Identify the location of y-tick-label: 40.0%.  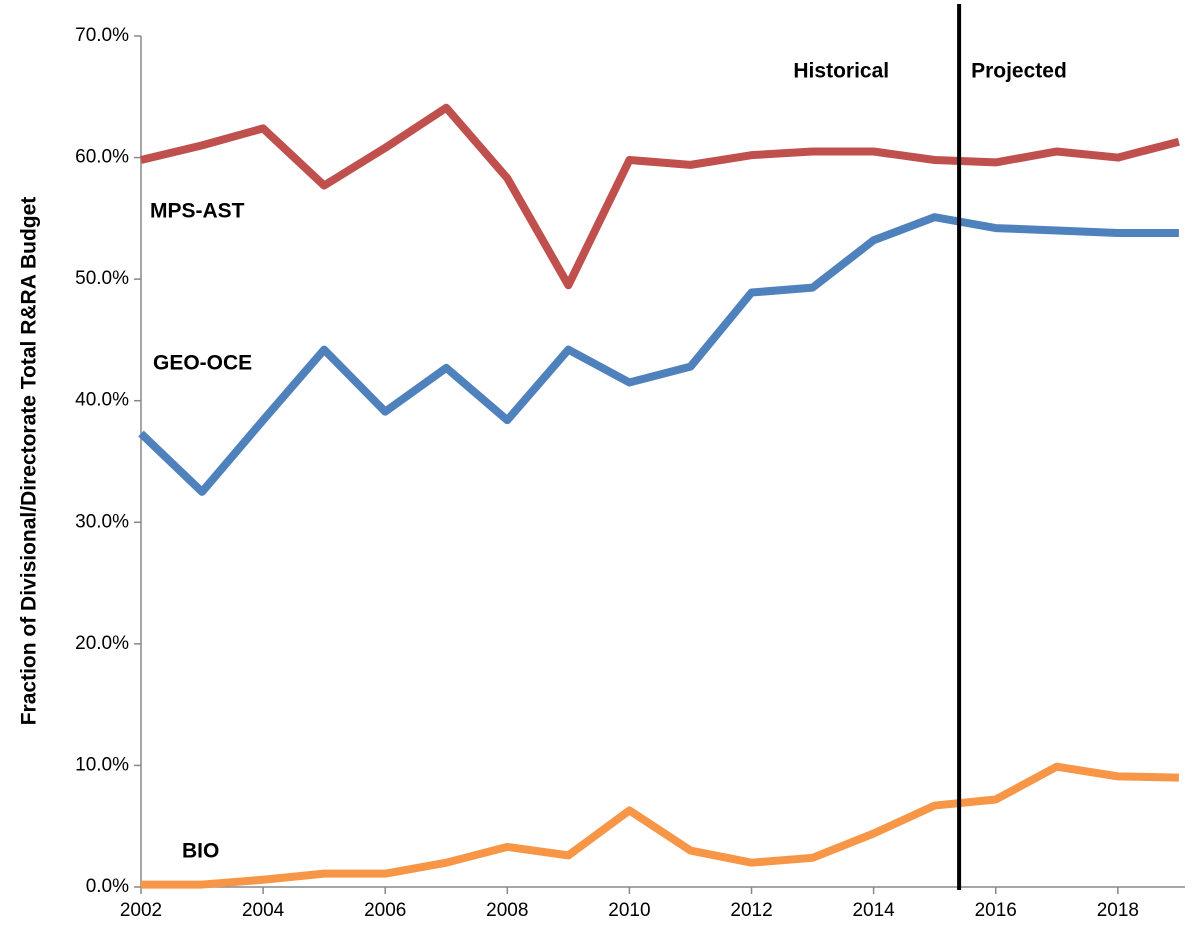
(102, 400).